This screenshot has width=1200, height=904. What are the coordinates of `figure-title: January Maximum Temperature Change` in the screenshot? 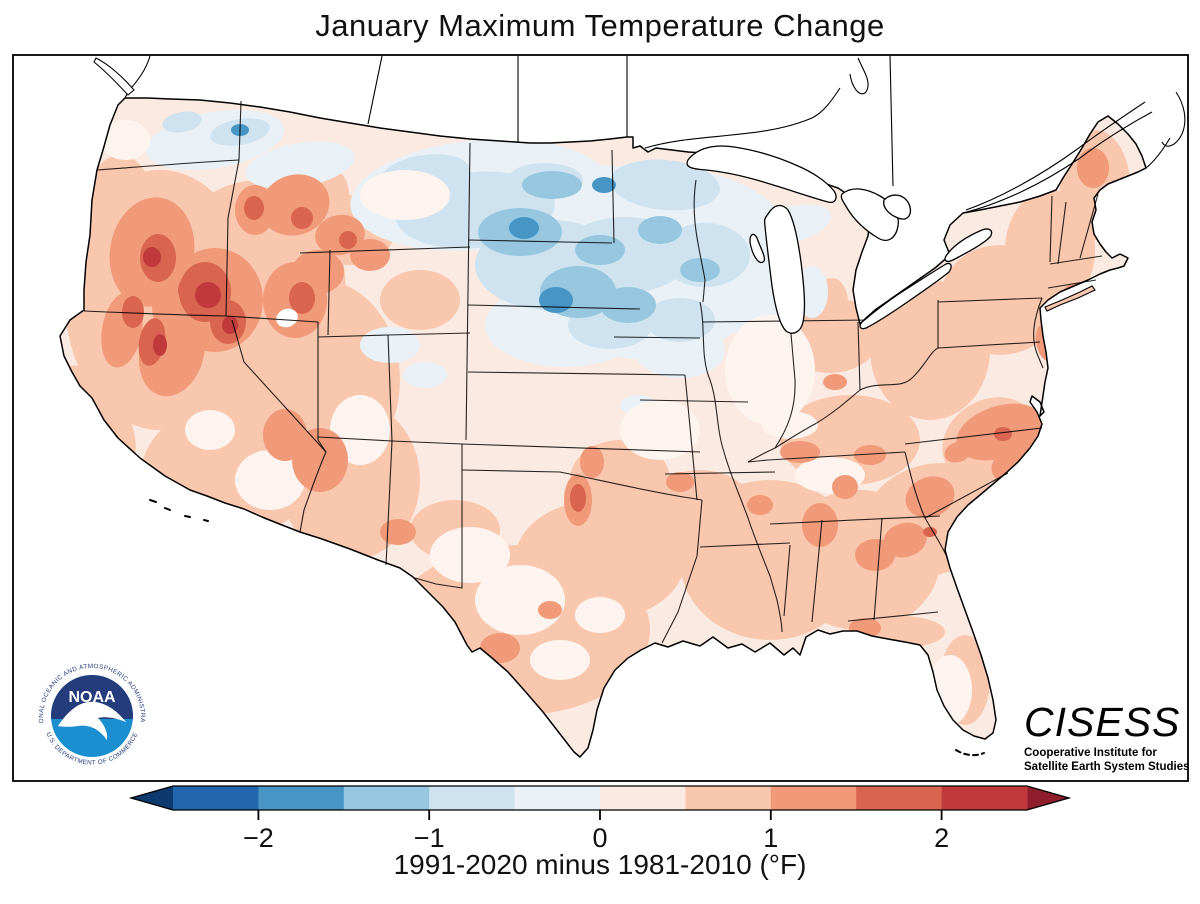 It's located at (600, 25).